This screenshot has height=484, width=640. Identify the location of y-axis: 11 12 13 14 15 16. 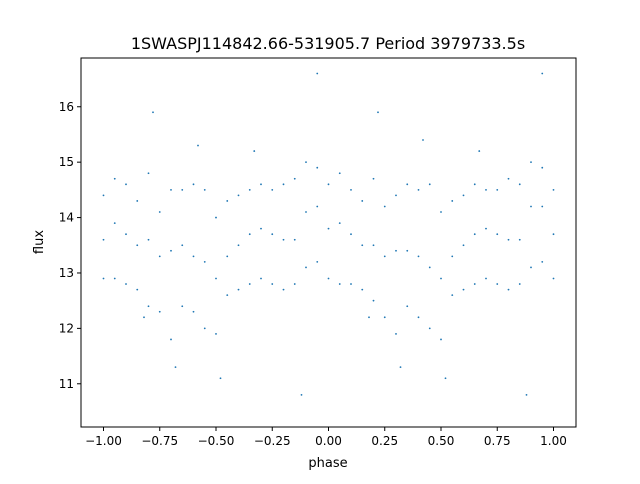
(70, 245).